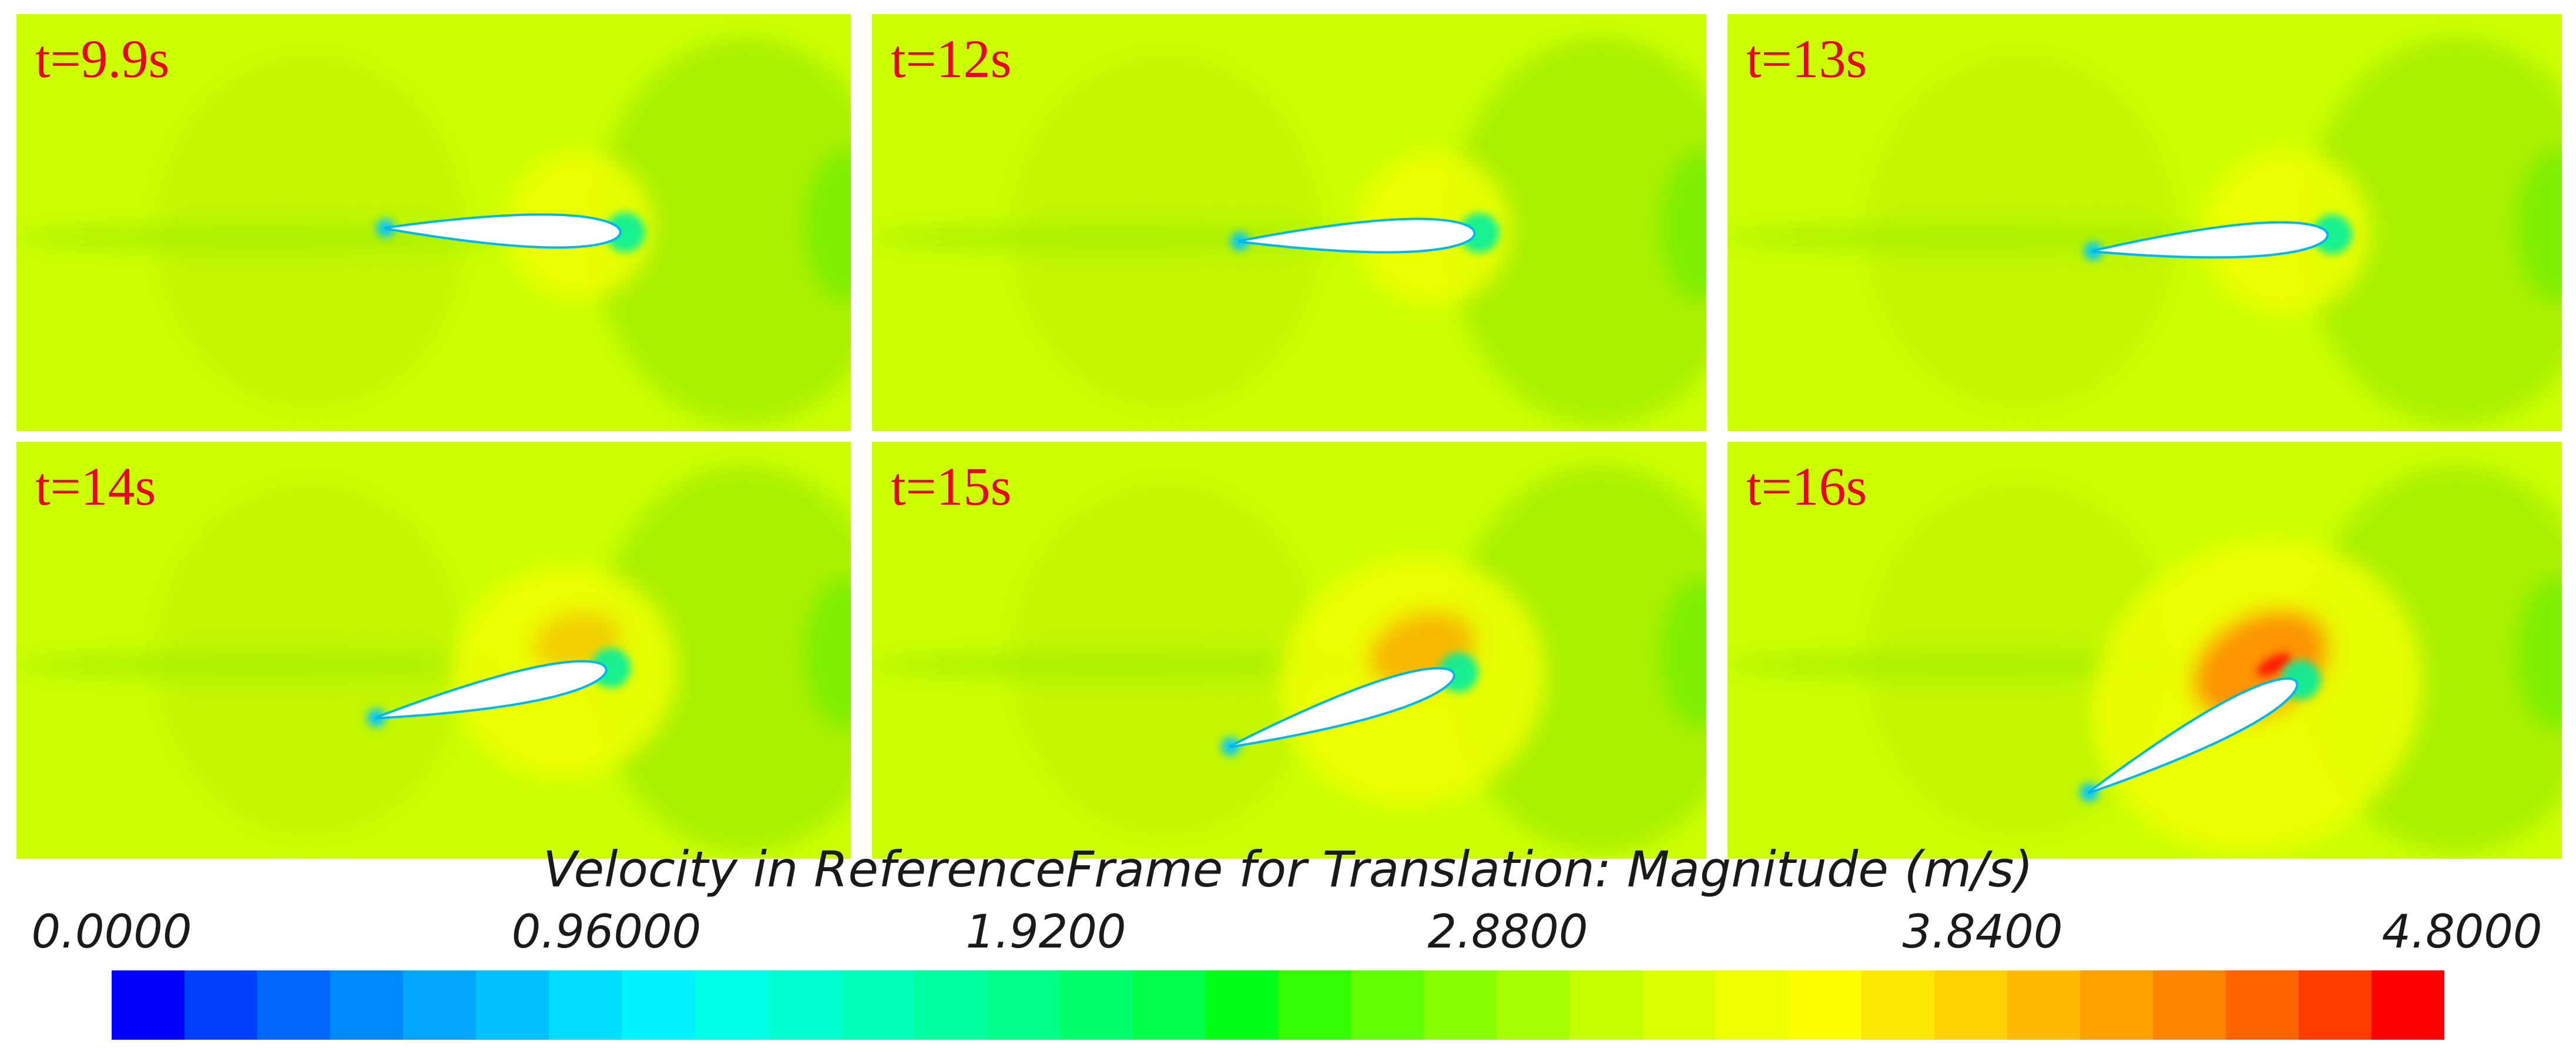  What do you see at coordinates (96, 486) in the screenshot?
I see `time-label: t=14s` at bounding box center [96, 486].